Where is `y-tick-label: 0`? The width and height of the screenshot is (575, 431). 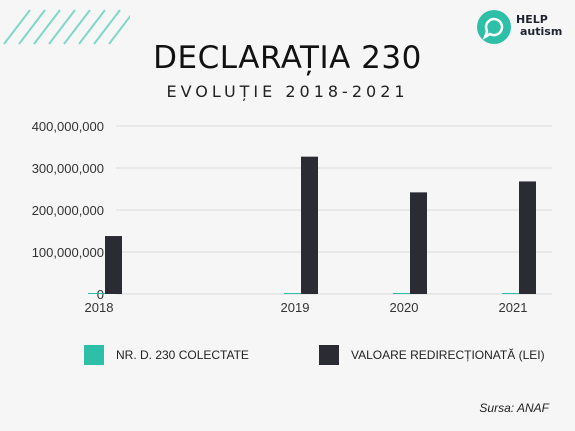
y-tick-label: 0 is located at coordinates (100, 294).